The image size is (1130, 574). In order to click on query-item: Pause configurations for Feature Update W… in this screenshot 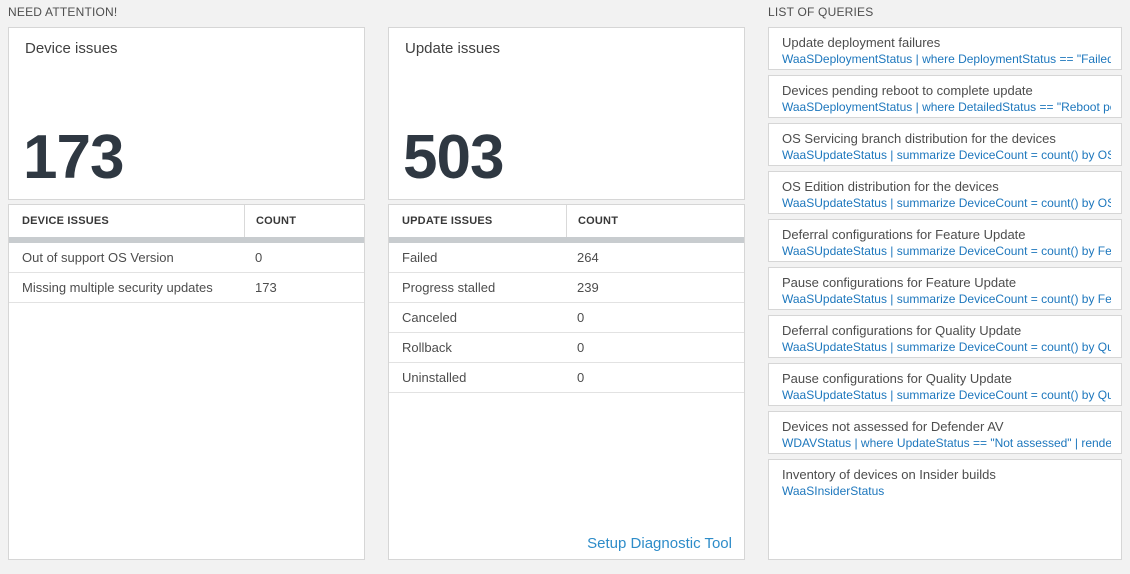, I will do `click(945, 288)`.